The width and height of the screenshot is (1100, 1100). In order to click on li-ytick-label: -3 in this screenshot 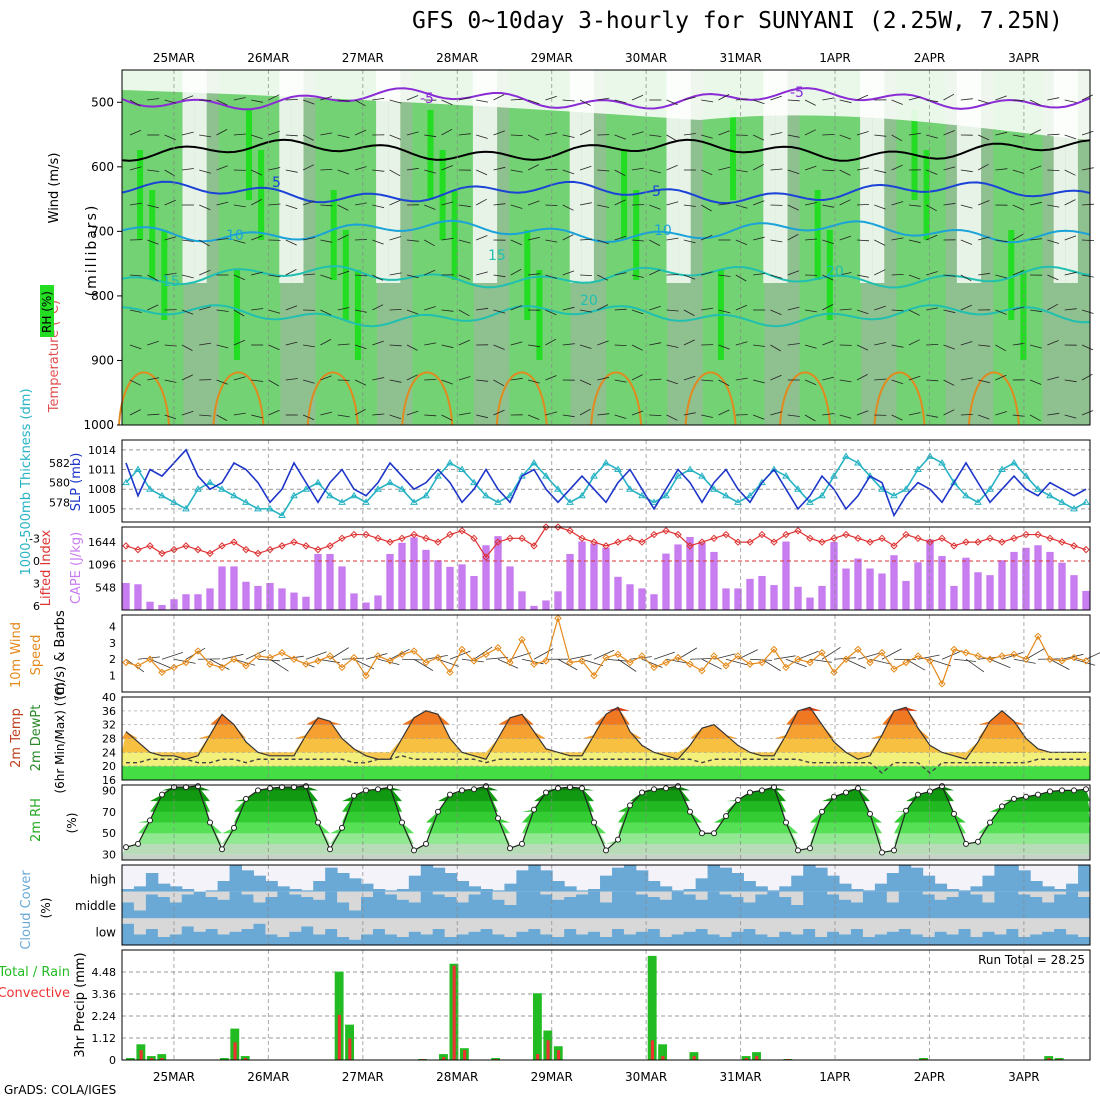, I will do `click(34, 538)`.